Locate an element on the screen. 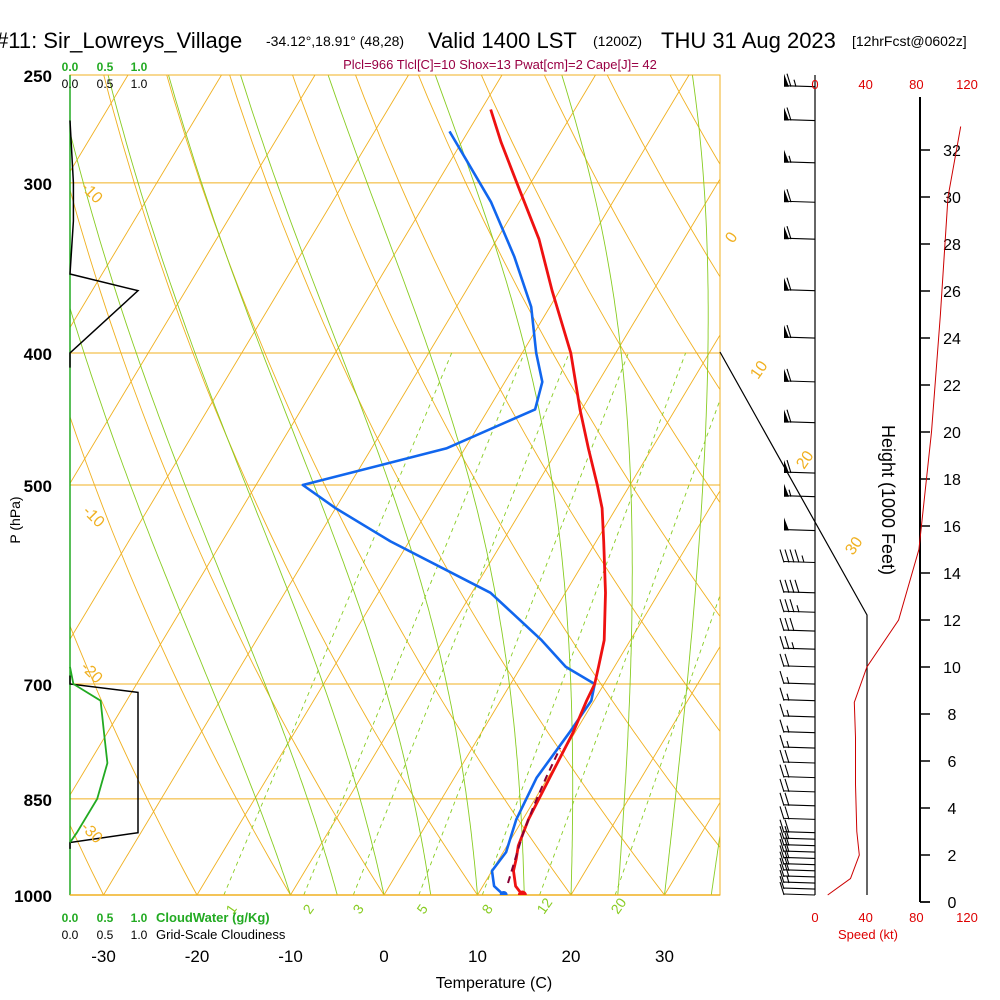 The height and width of the screenshot is (1000, 1000). speed-top-tick: 40 is located at coordinates (865, 84).